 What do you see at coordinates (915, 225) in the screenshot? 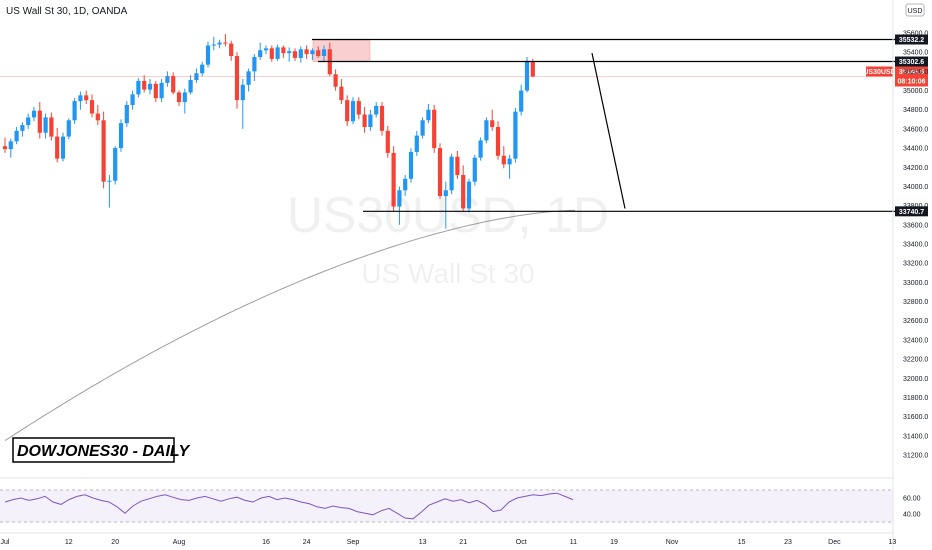
I see `price-tick-label: 33600.0` at bounding box center [915, 225].